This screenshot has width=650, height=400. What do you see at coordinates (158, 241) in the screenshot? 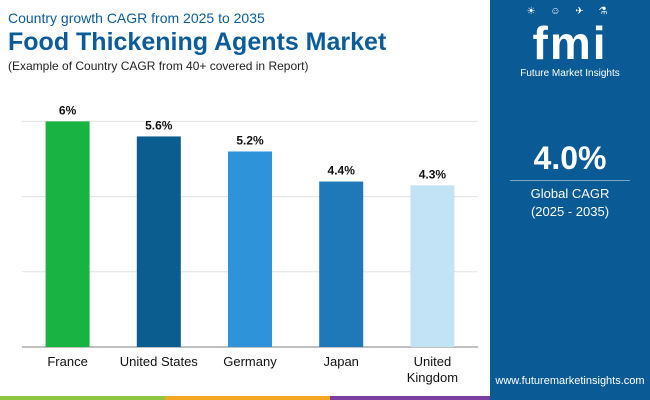
I see `bar-united-states` at bounding box center [158, 241].